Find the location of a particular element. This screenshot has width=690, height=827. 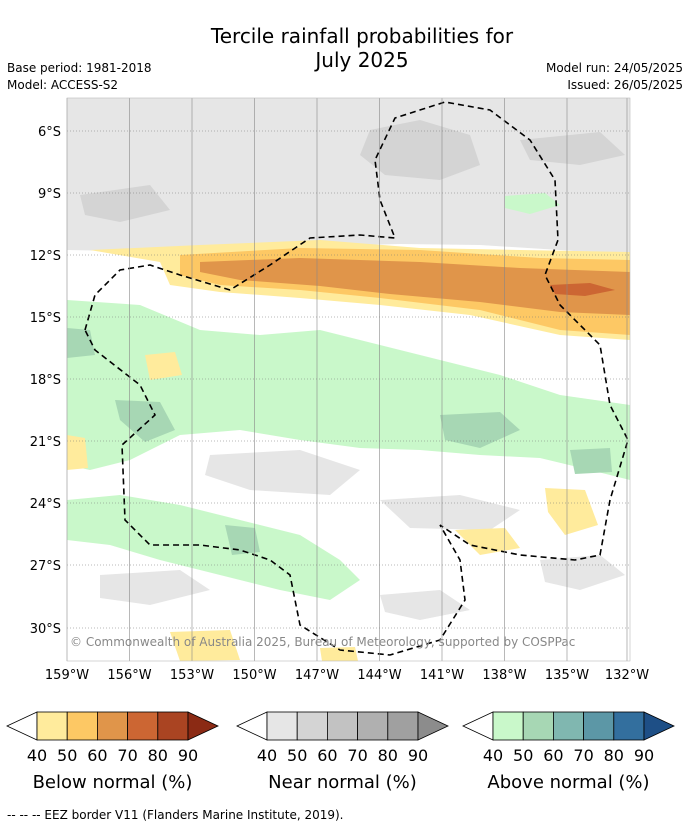

latitude-label: 27°S is located at coordinates (45, 566).